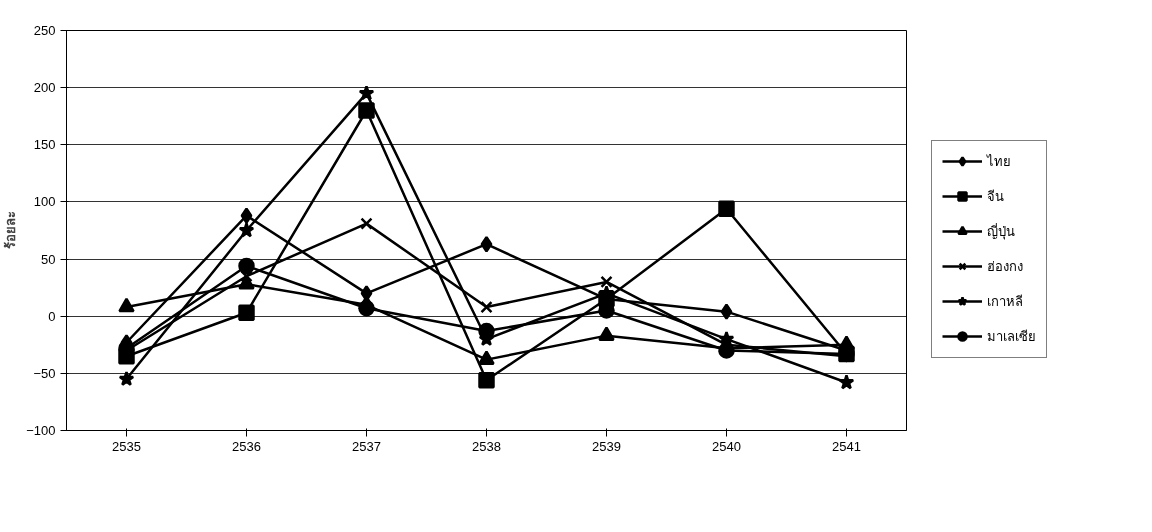  I want to click on legend-label: มาเลเซีย, so click(1011, 336).